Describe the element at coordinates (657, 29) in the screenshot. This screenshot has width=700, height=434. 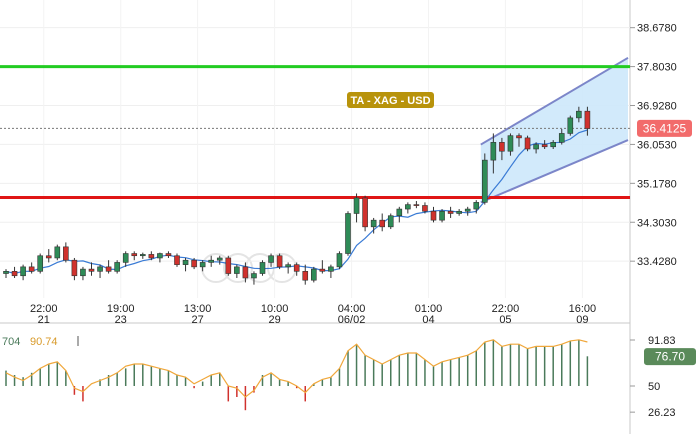
I see `price-tick-label: 38.6780` at that location.